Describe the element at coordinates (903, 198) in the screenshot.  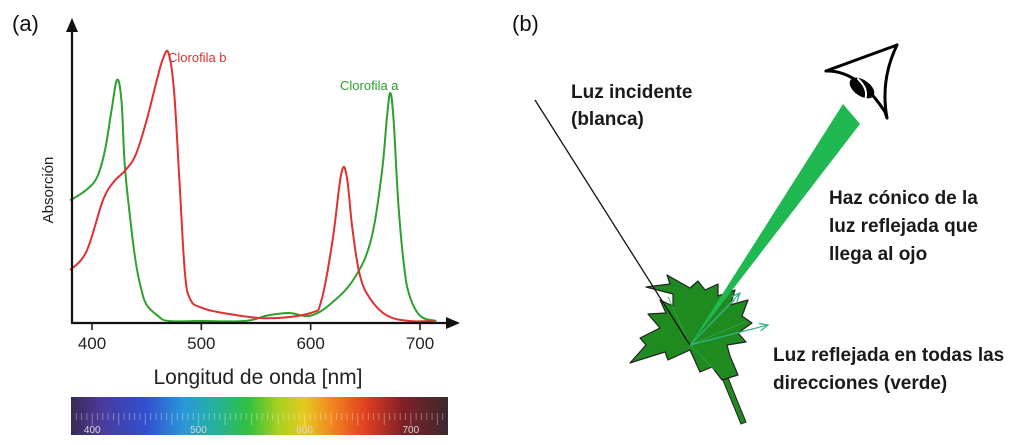
I see `cone-label-line-1: Haz cónico de la` at that location.